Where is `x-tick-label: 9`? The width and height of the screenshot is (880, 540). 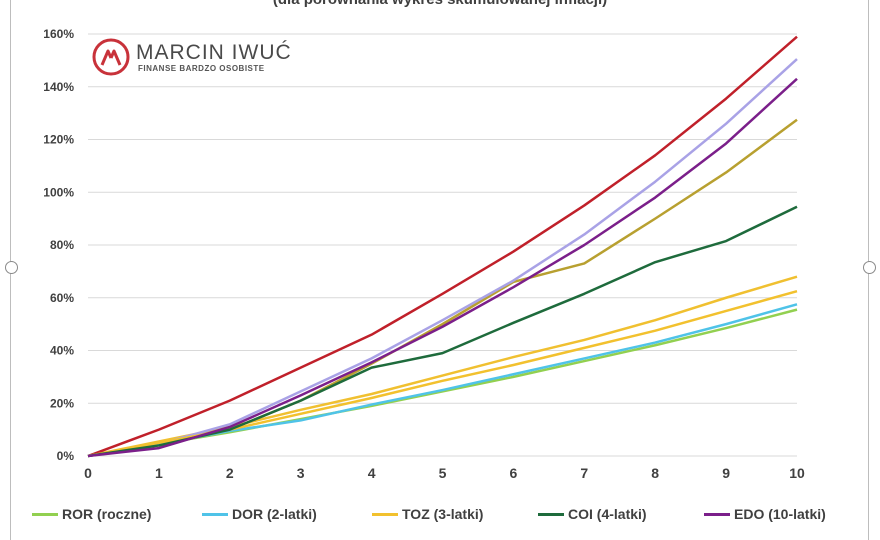 x-tick-label: 9 is located at coordinates (726, 473).